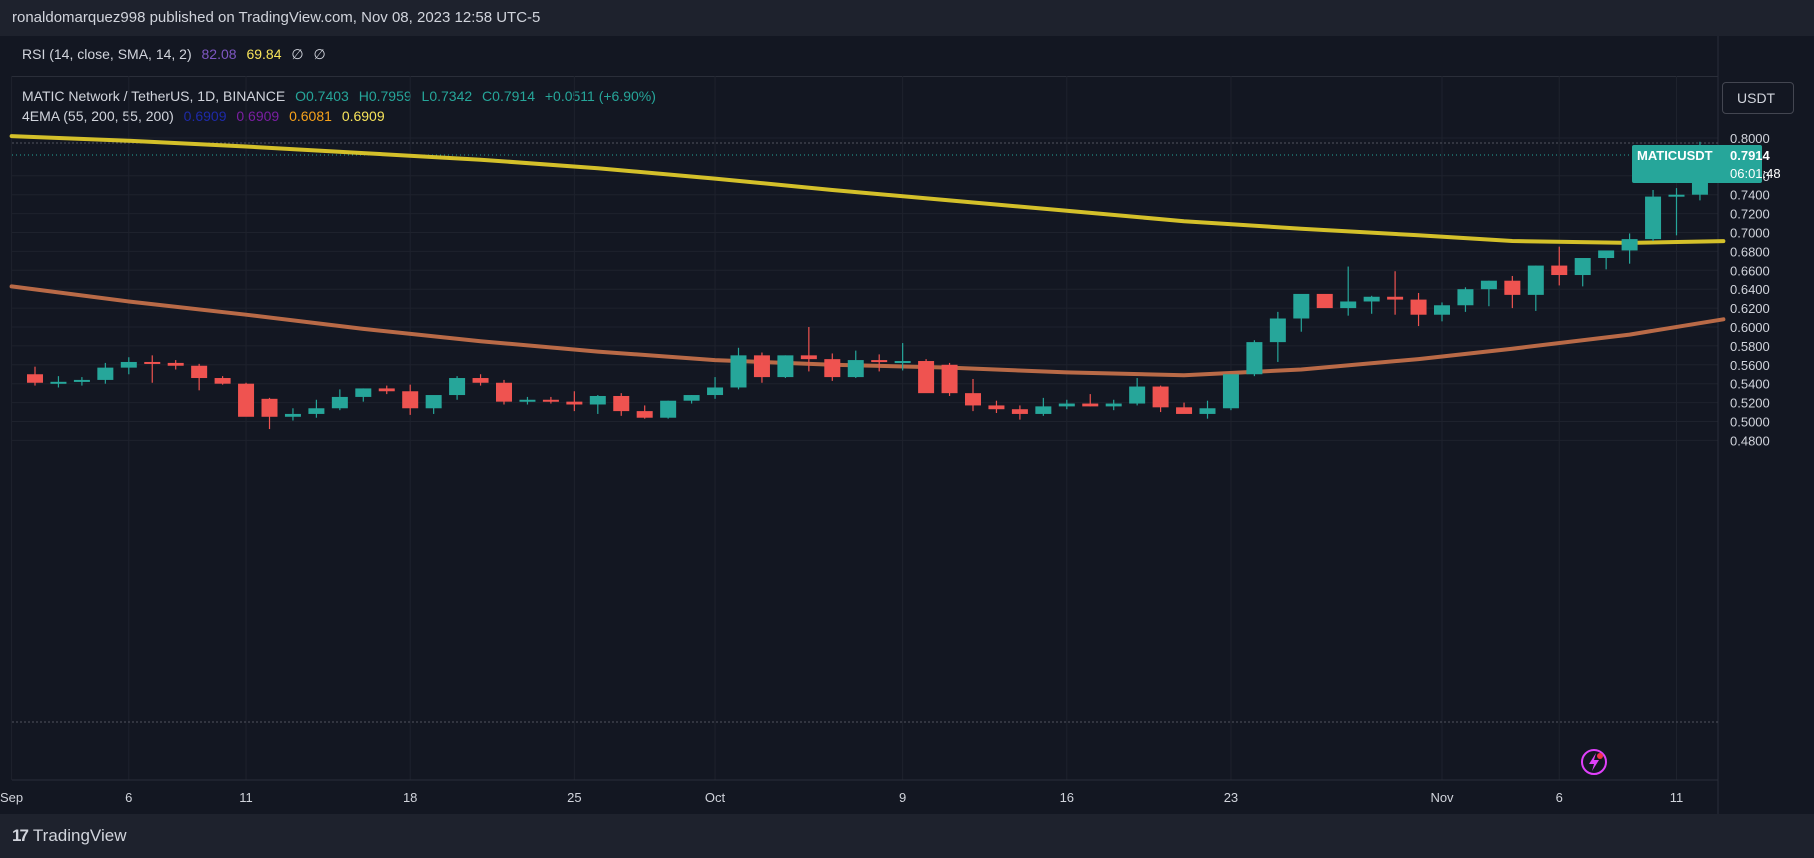 This screenshot has width=1814, height=858. Describe the element at coordinates (1750, 195) in the screenshot. I see `y-tick-label: 0.7400` at that location.